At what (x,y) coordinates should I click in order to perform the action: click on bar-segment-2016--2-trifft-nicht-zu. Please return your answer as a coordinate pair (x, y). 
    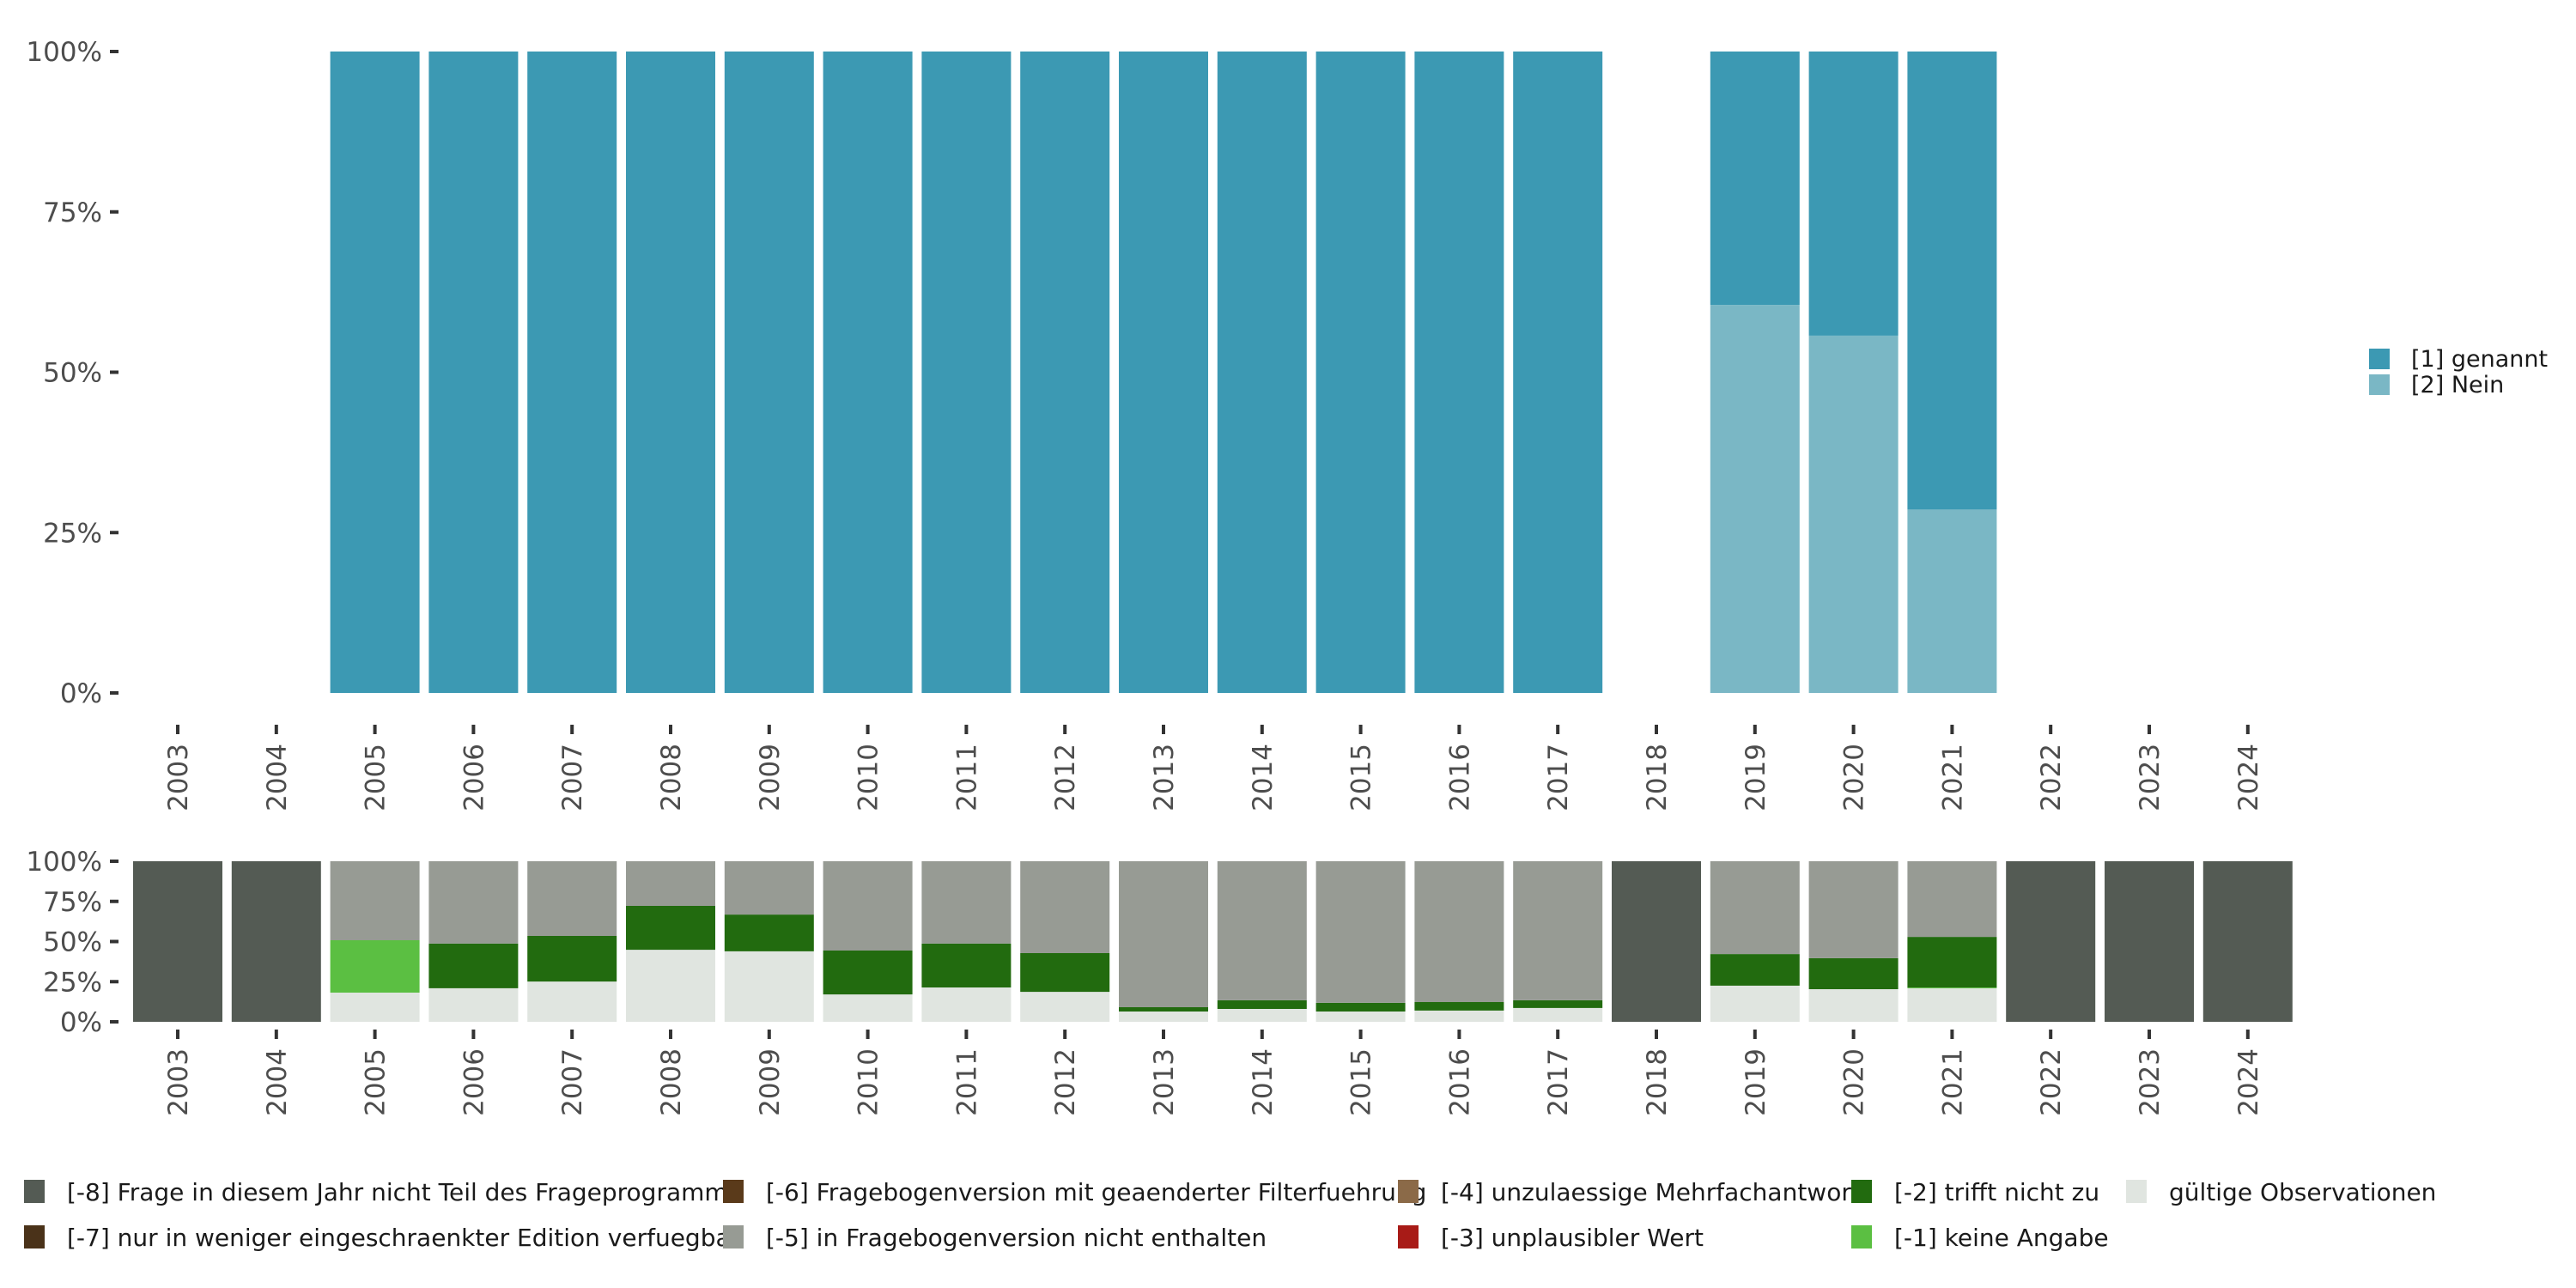
    Looking at the image, I should click on (1459, 1006).